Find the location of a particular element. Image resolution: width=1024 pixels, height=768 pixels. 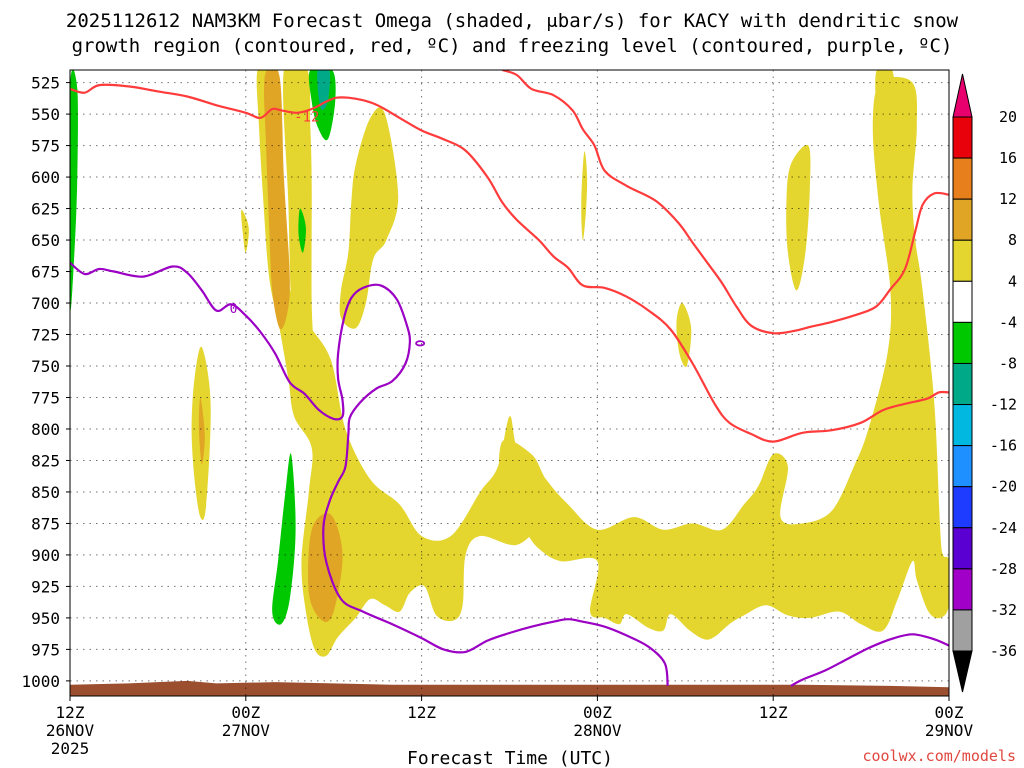

y-tick-label: 550 is located at coordinates (45, 114).